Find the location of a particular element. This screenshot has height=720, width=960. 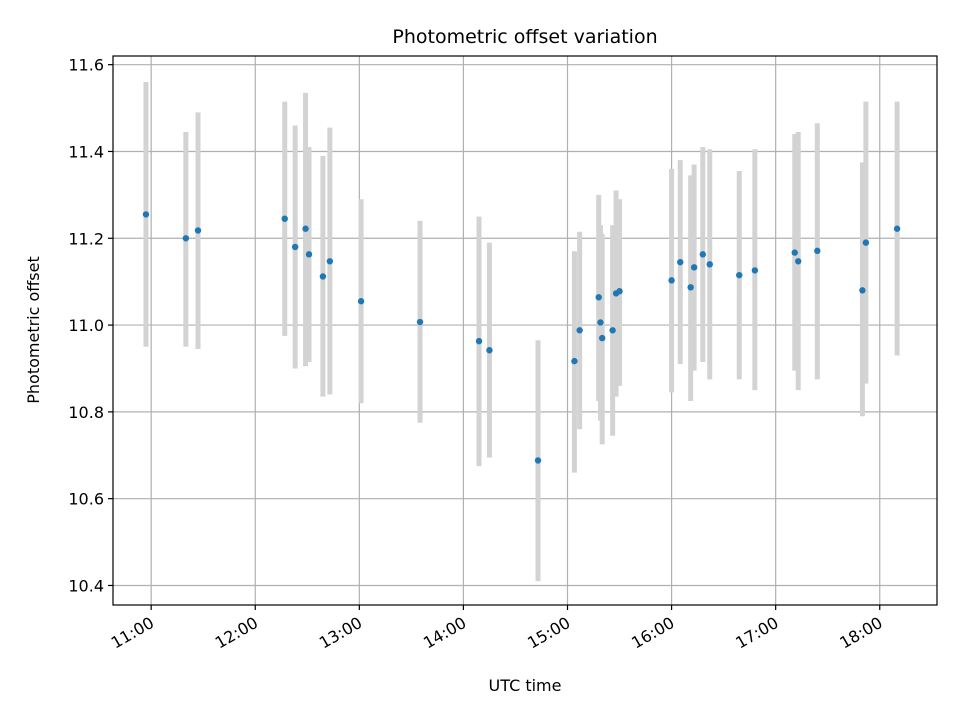

x-axis-label: UTC time is located at coordinates (525, 685).